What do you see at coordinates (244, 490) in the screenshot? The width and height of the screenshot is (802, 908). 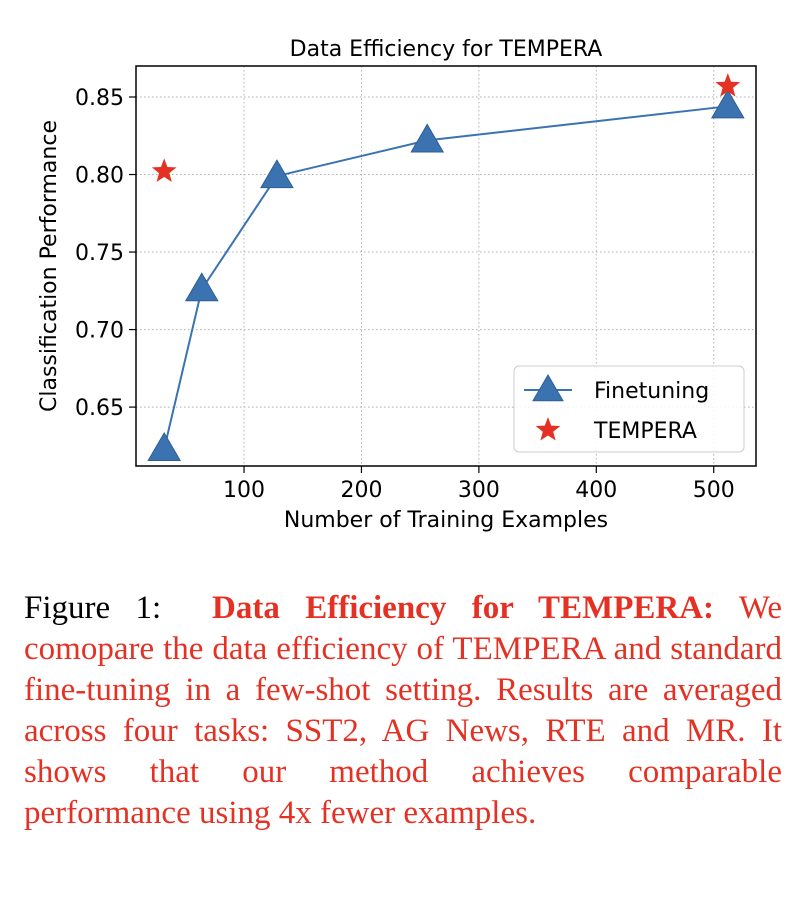 I see `x-tick-label: 100` at bounding box center [244, 490].